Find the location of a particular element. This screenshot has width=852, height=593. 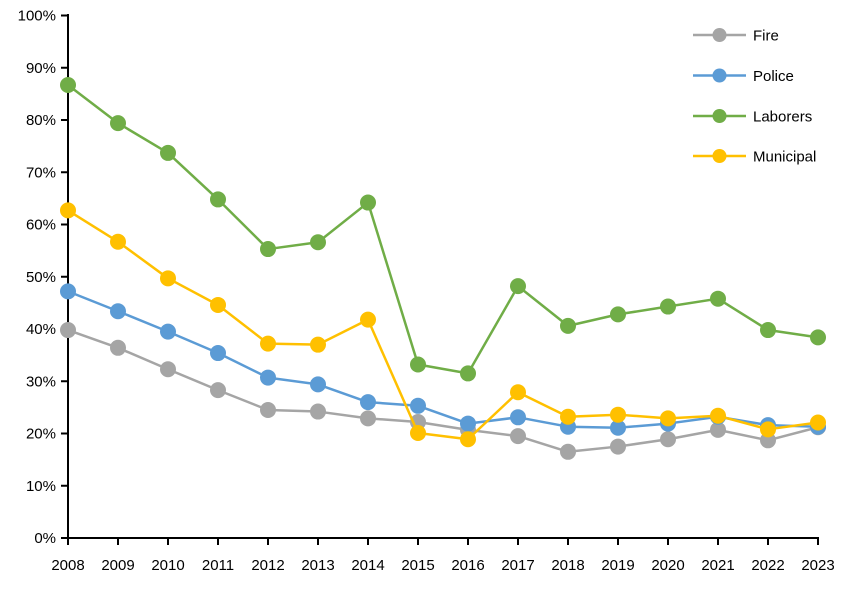

legend-marker-police is located at coordinates (719, 75).